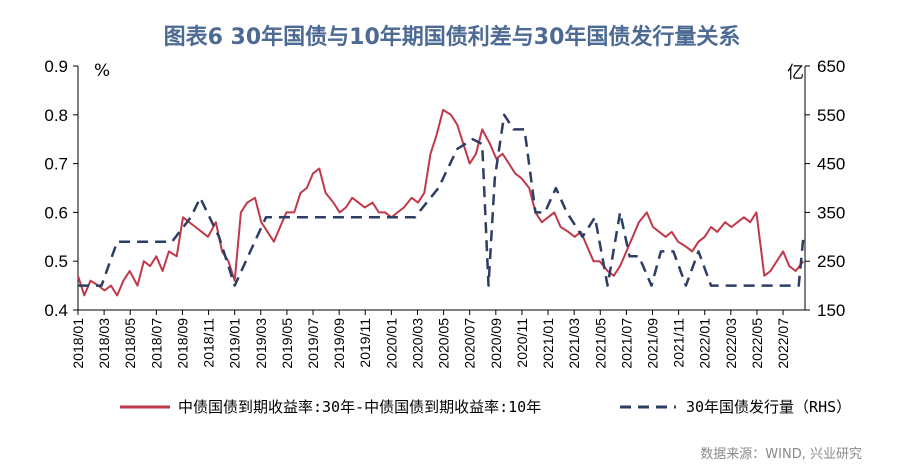 This screenshot has height=475, width=900. I want to click on x-tick-label: 2018/09, so click(182, 343).